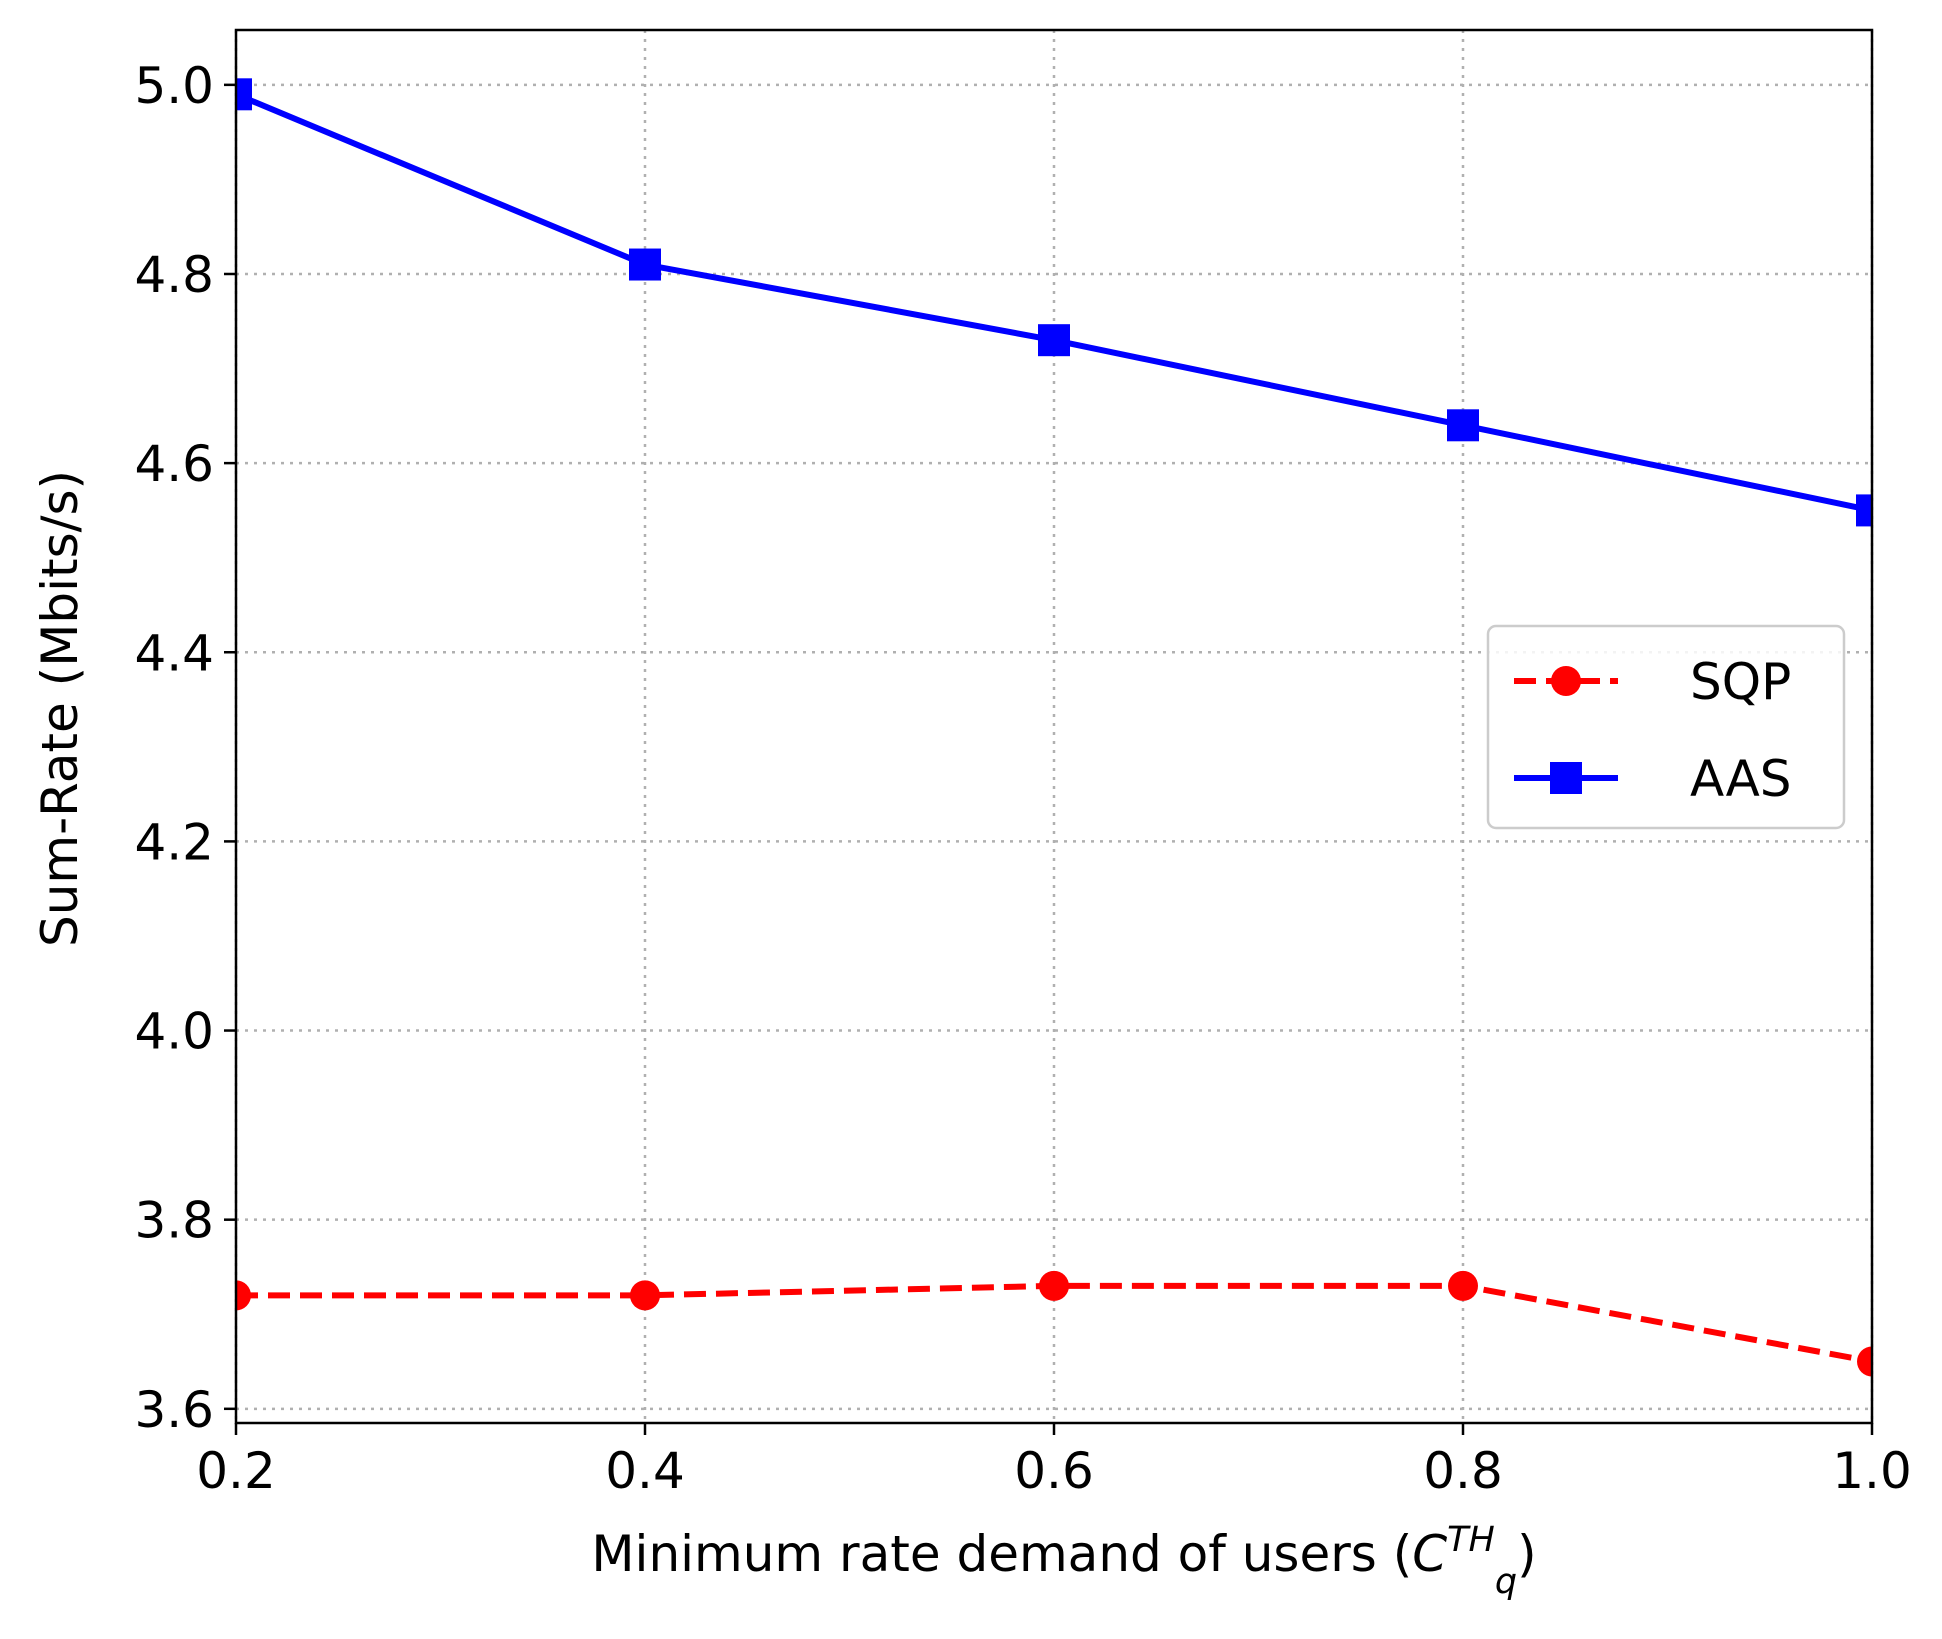  Describe the element at coordinates (1872, 1471) in the screenshot. I see `x-tick-label: 1.0` at that location.